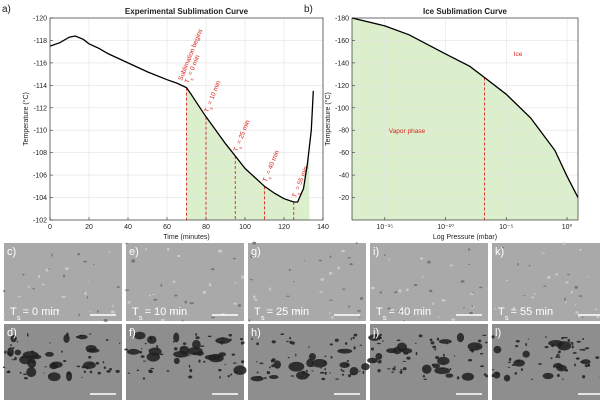 The height and width of the screenshot is (400, 600). Describe the element at coordinates (12, 333) in the screenshot. I see `panel-label: d)` at that location.